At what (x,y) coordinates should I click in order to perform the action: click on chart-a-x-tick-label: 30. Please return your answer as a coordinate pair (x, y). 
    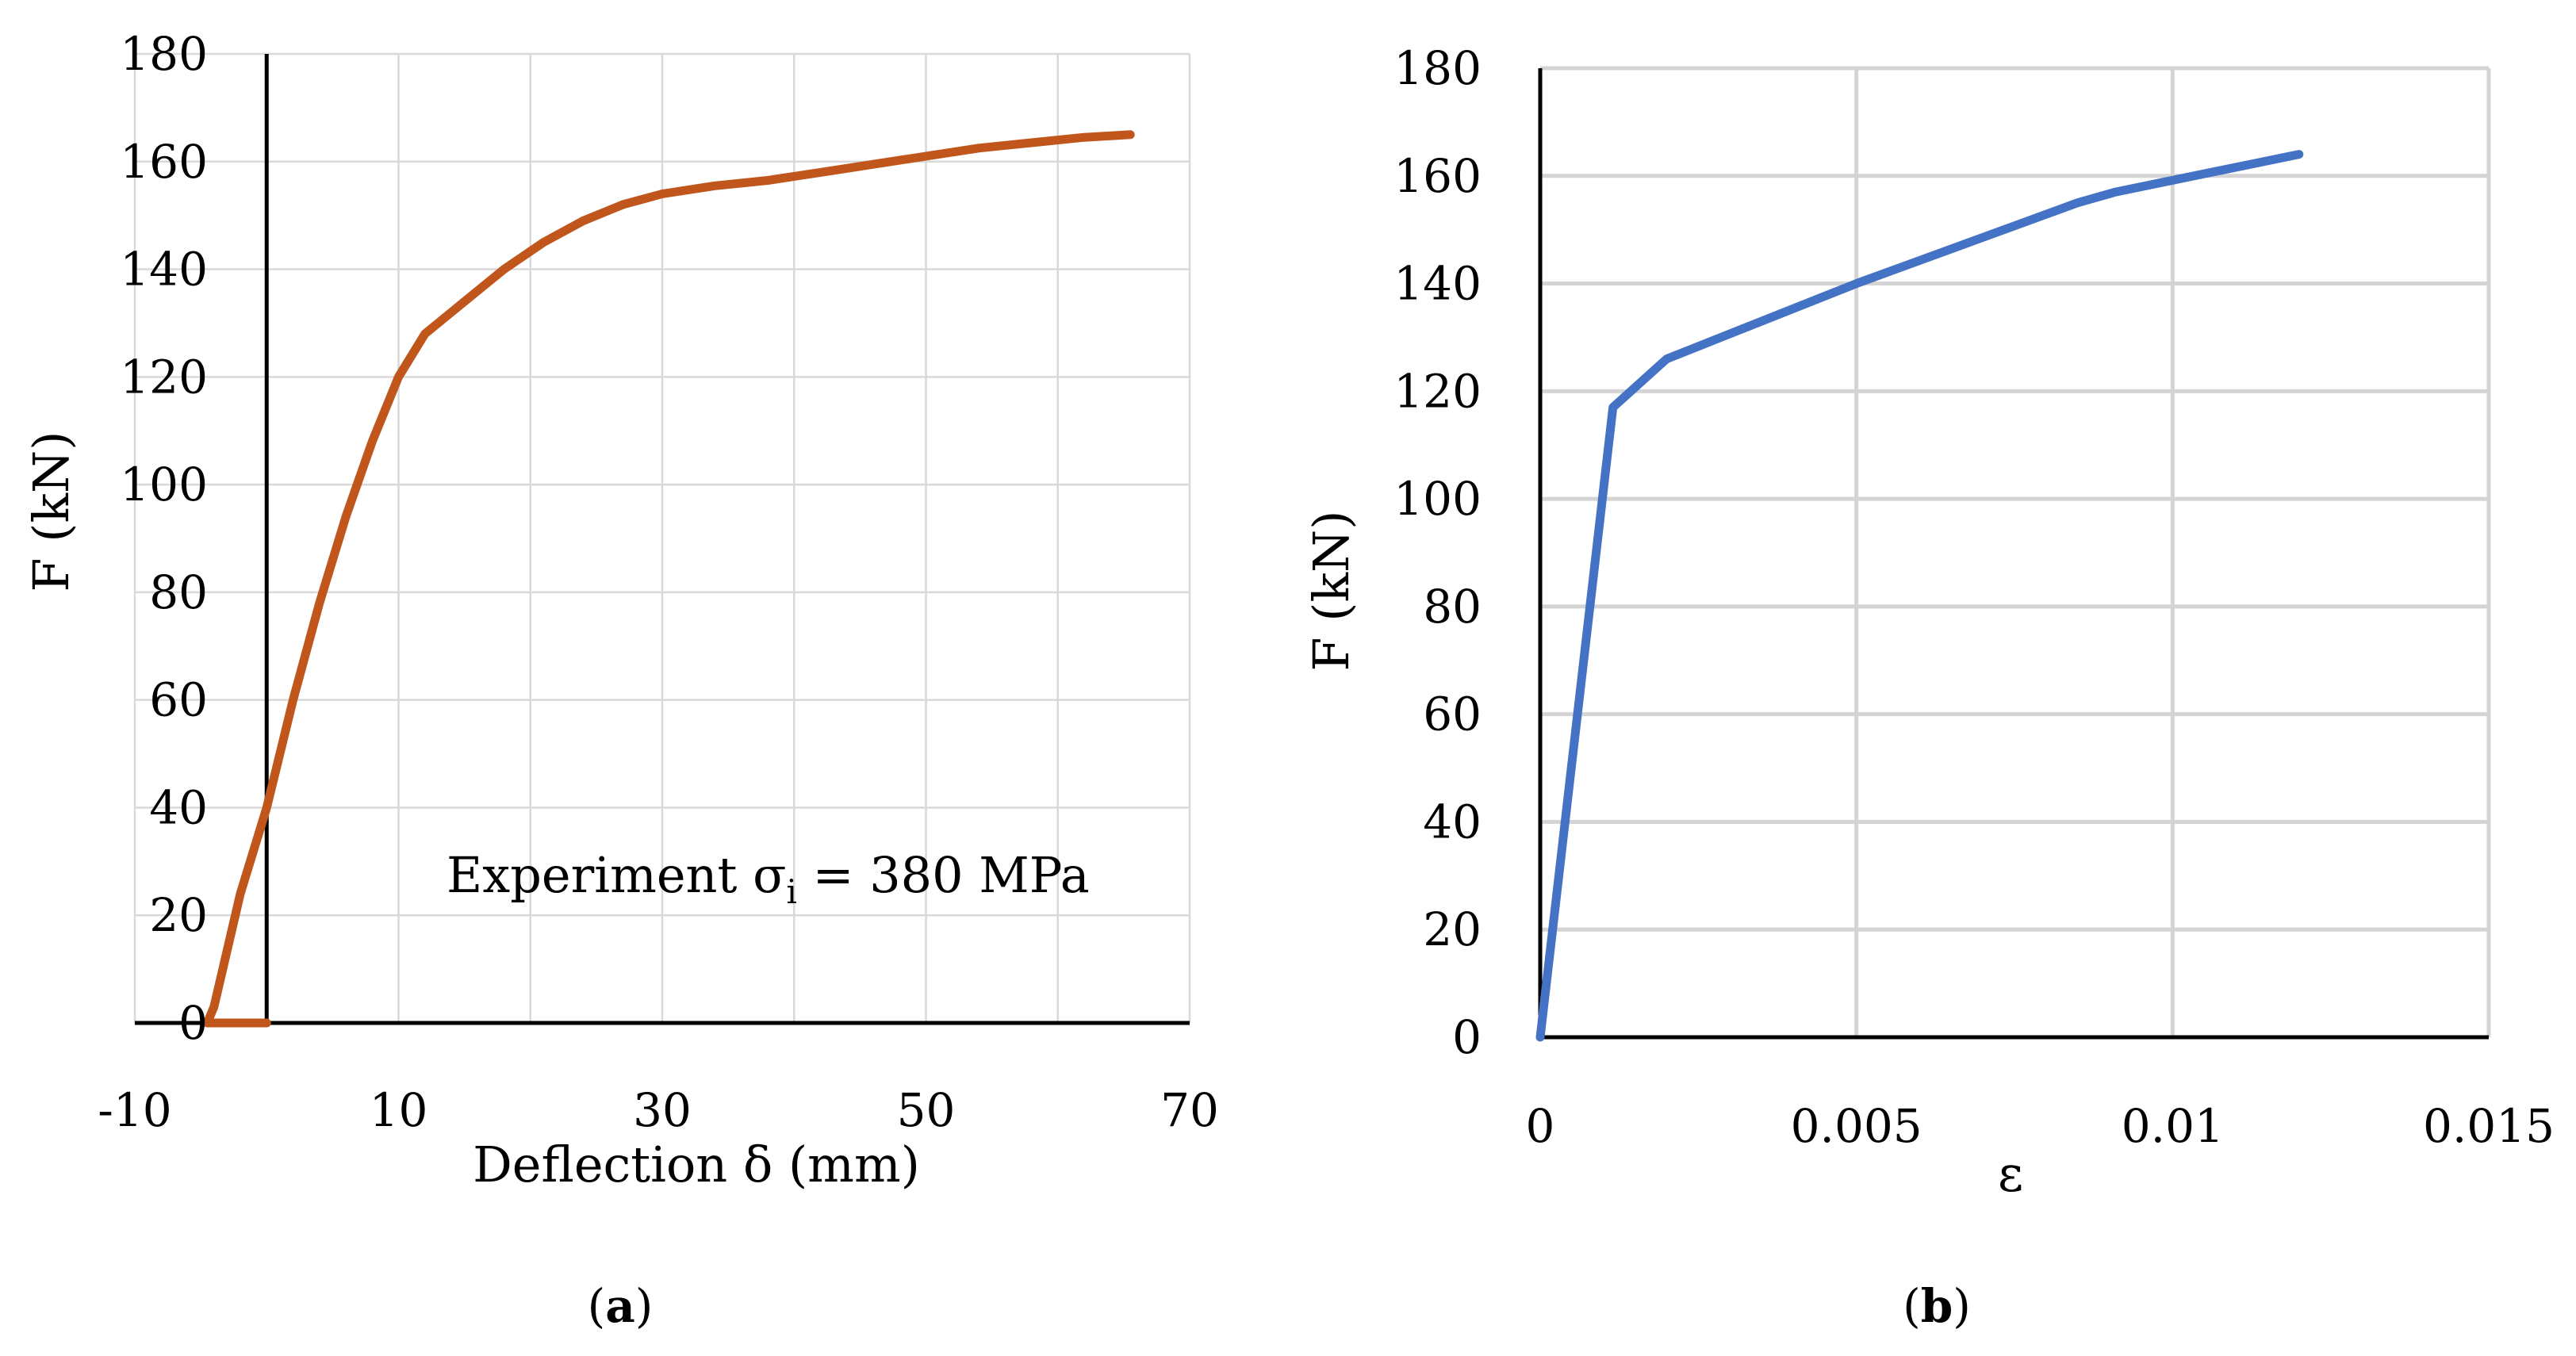
    Looking at the image, I should click on (662, 1110).